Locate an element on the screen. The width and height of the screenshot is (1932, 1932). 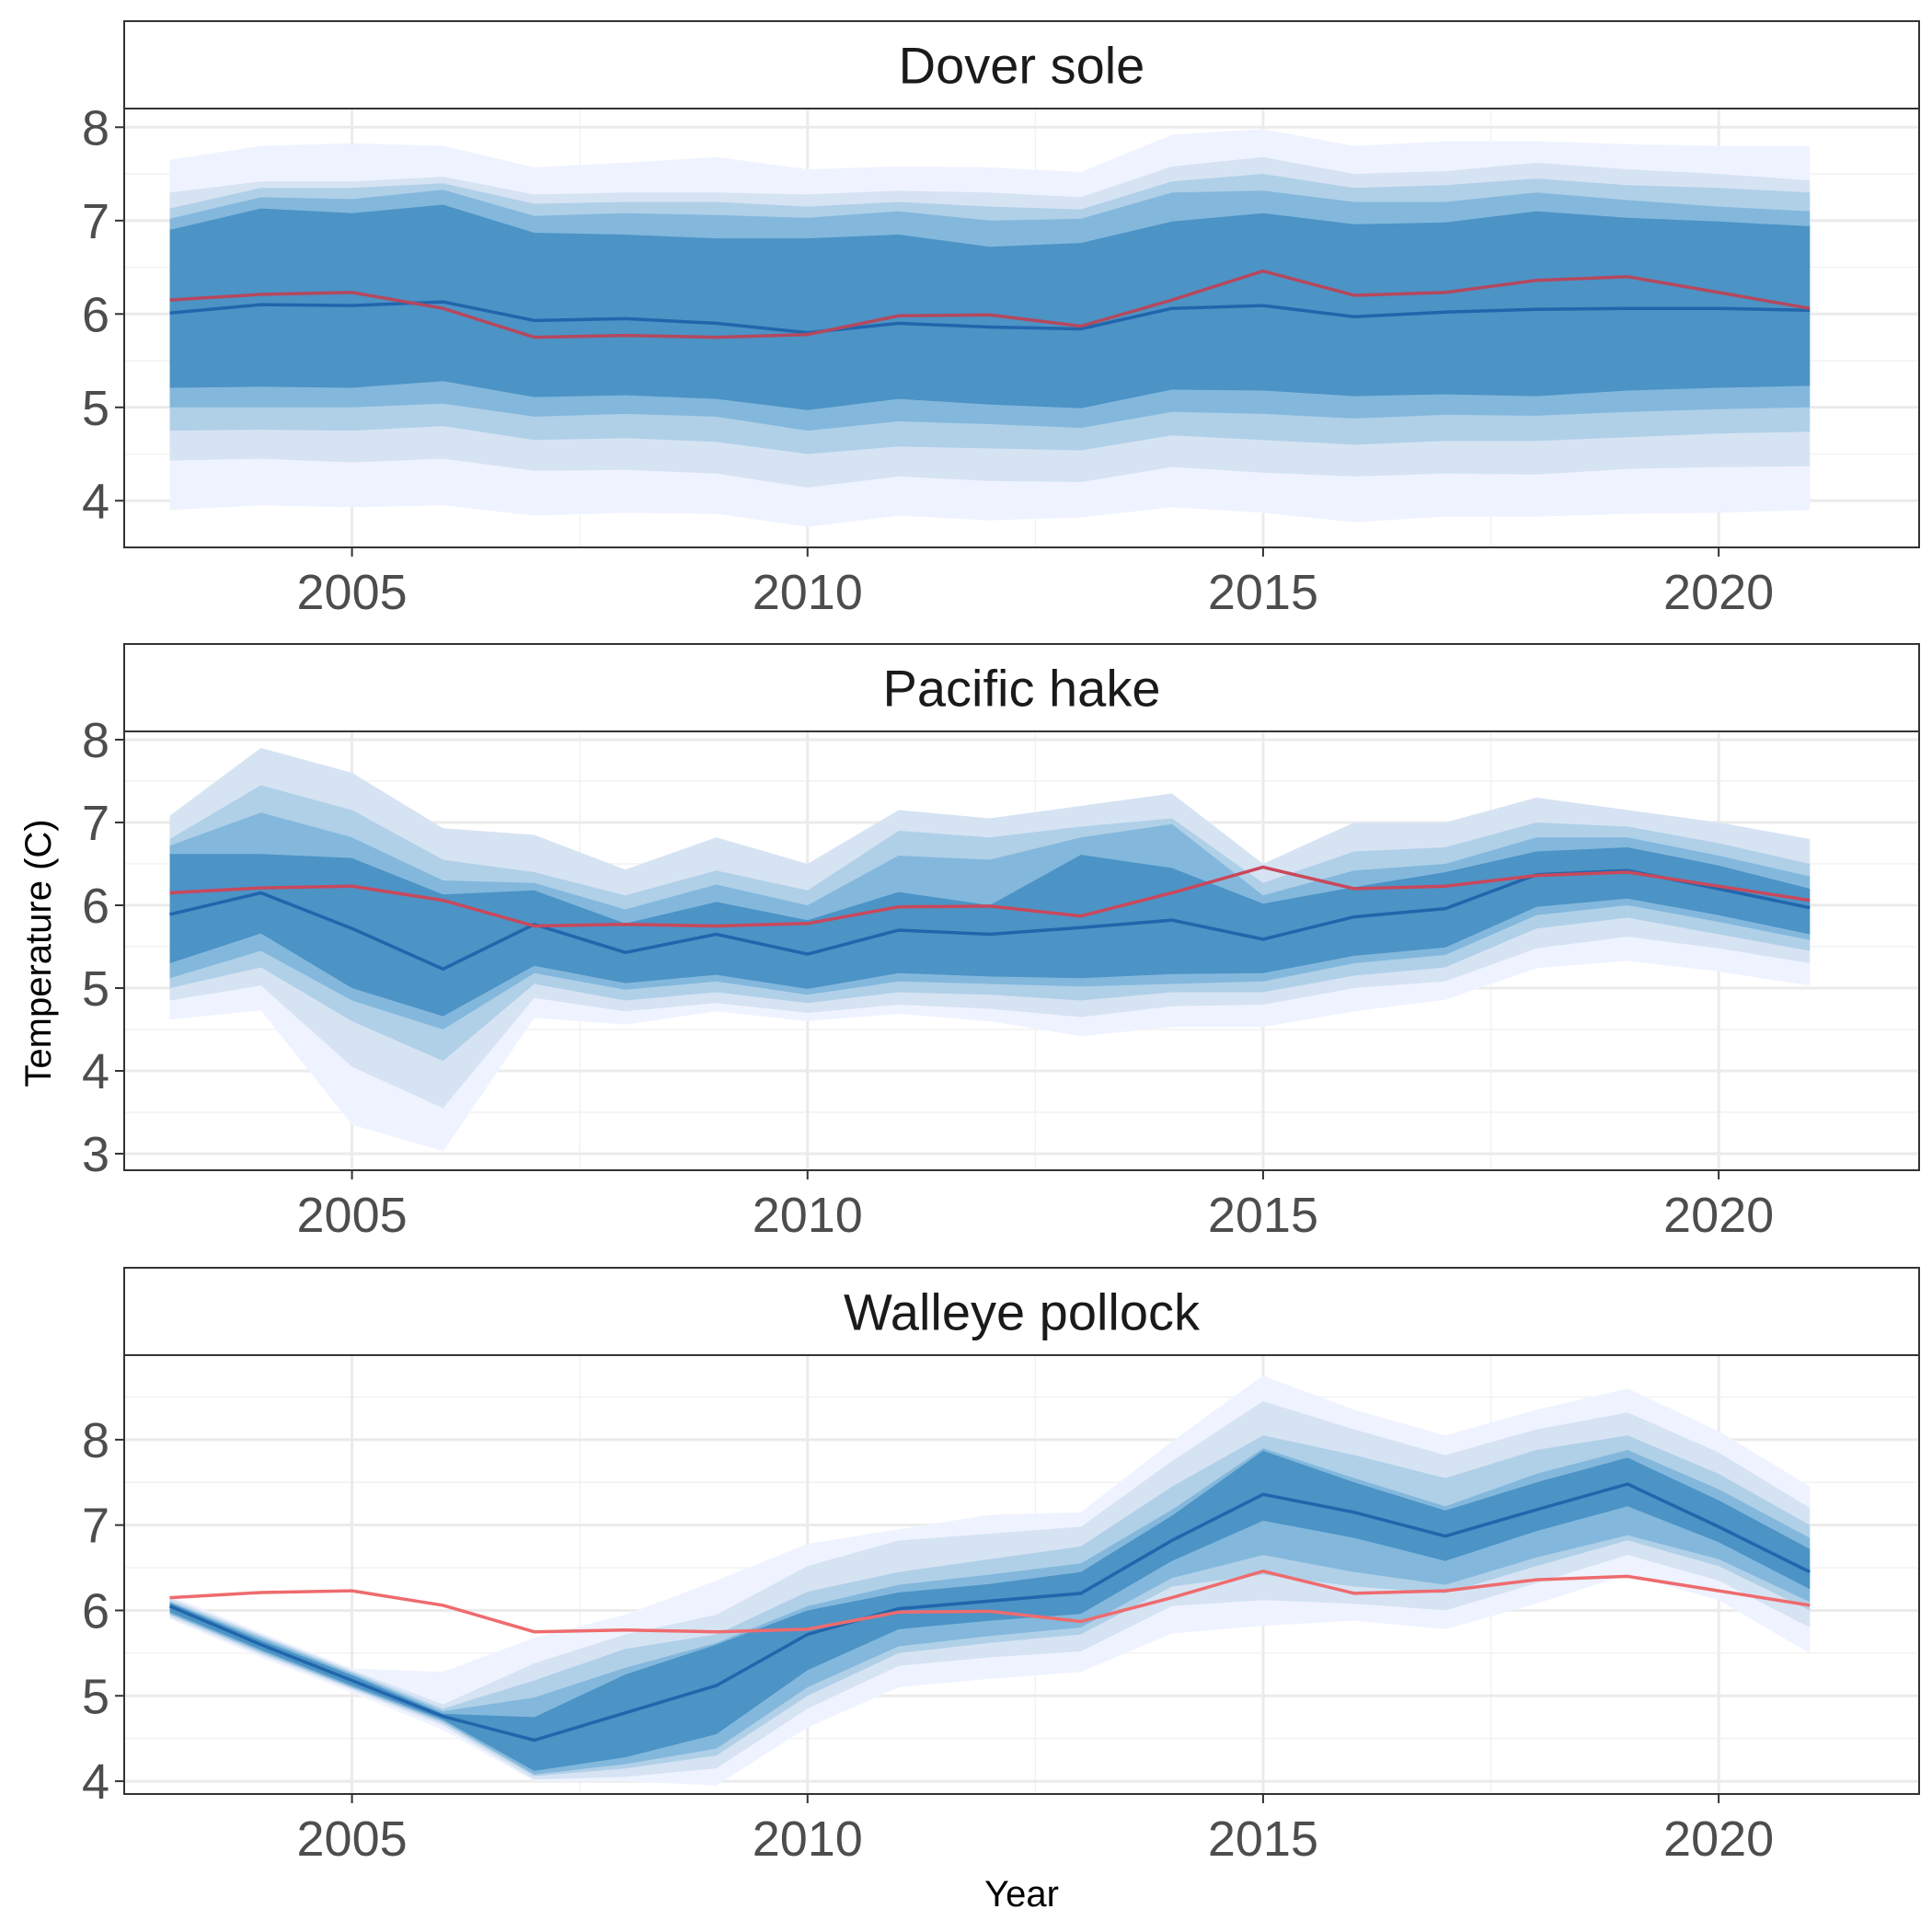
x-axis-title: Year is located at coordinates (1021, 1894).